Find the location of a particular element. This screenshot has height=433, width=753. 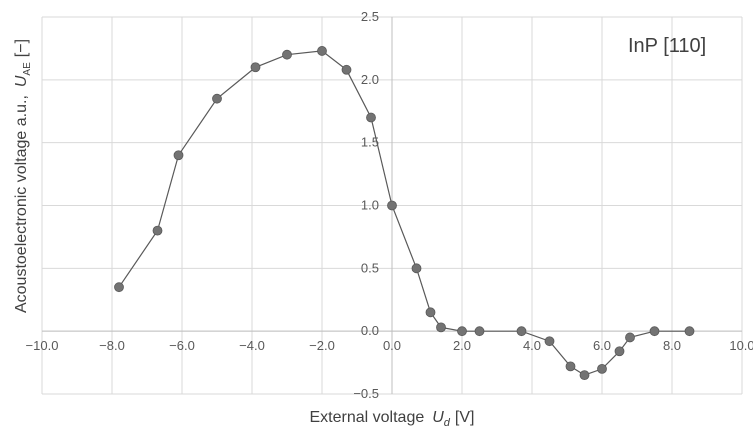

annotation: InP [110] is located at coordinates (667, 46).